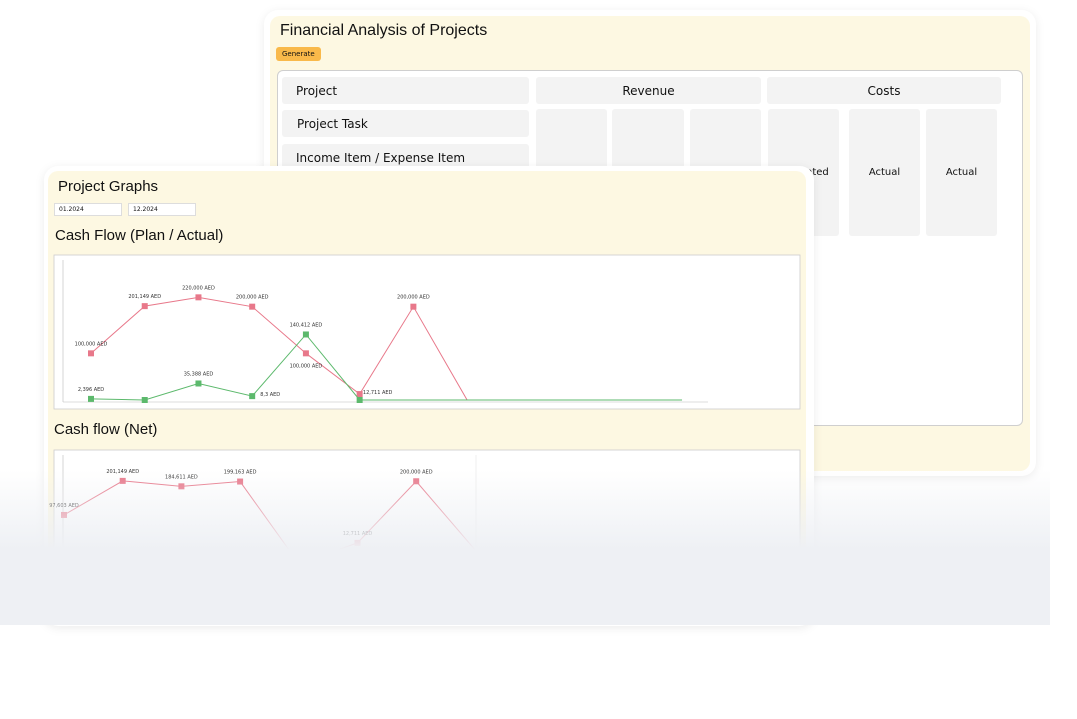 The height and width of the screenshot is (719, 1077). Describe the element at coordinates (91, 390) in the screenshot. I see `data-label: 2,396 AED` at that location.